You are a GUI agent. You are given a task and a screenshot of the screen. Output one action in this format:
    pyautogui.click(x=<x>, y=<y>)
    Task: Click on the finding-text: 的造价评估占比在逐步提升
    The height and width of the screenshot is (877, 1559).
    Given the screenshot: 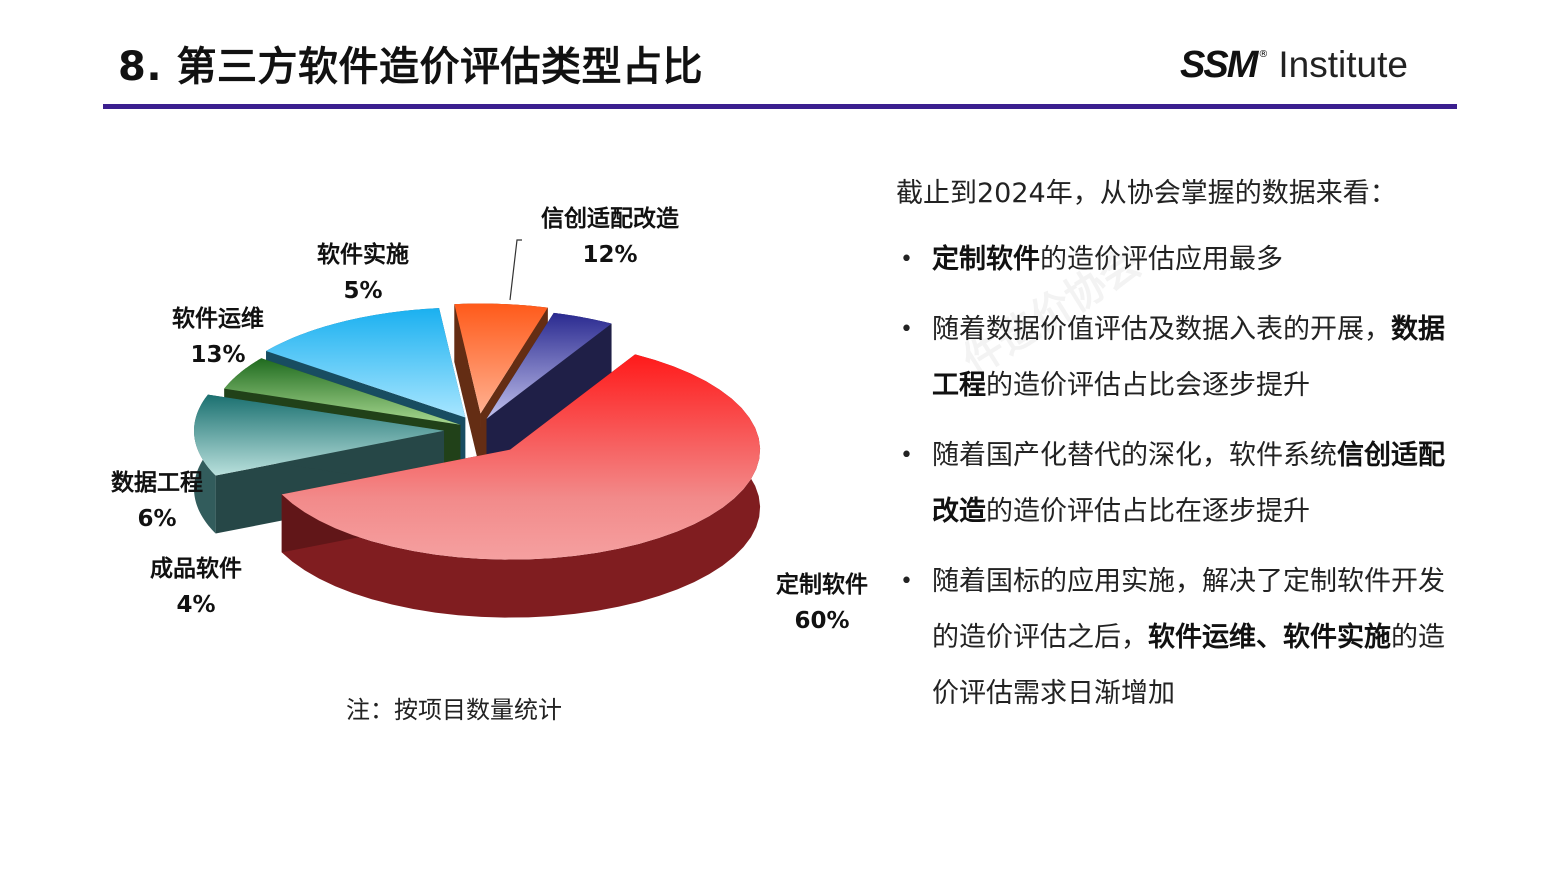 What is the action you would take?
    pyautogui.click(x=1148, y=511)
    